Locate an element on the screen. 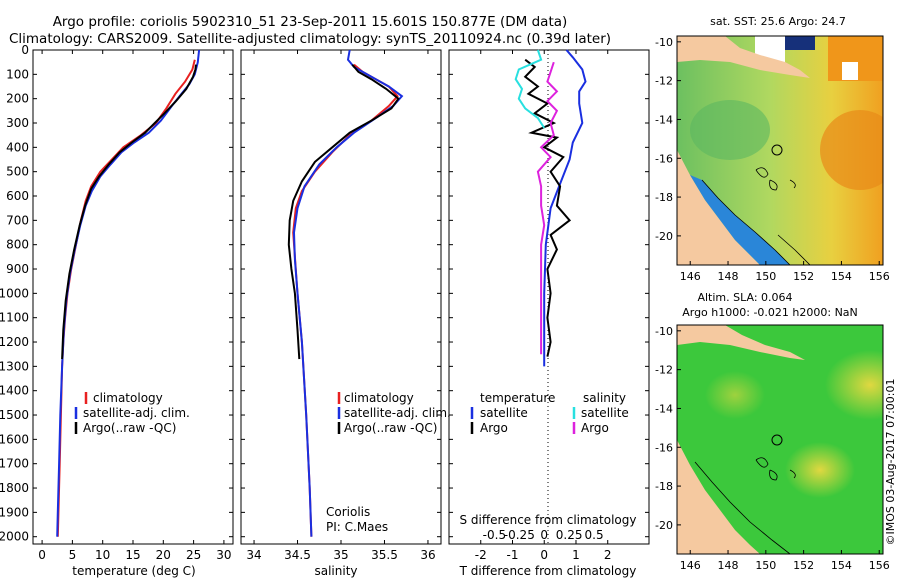 This screenshot has width=900, height=580. salinity-lines is located at coordinates (345, 293).